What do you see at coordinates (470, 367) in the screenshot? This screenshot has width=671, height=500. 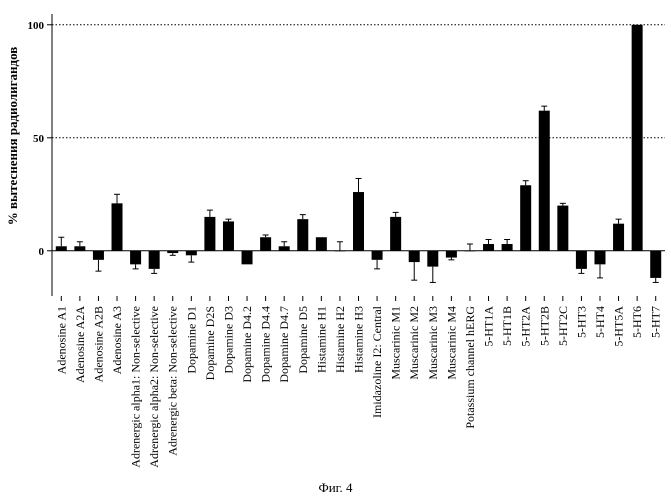 I see `x-tick-label: Potassium channel hERG` at bounding box center [470, 367].